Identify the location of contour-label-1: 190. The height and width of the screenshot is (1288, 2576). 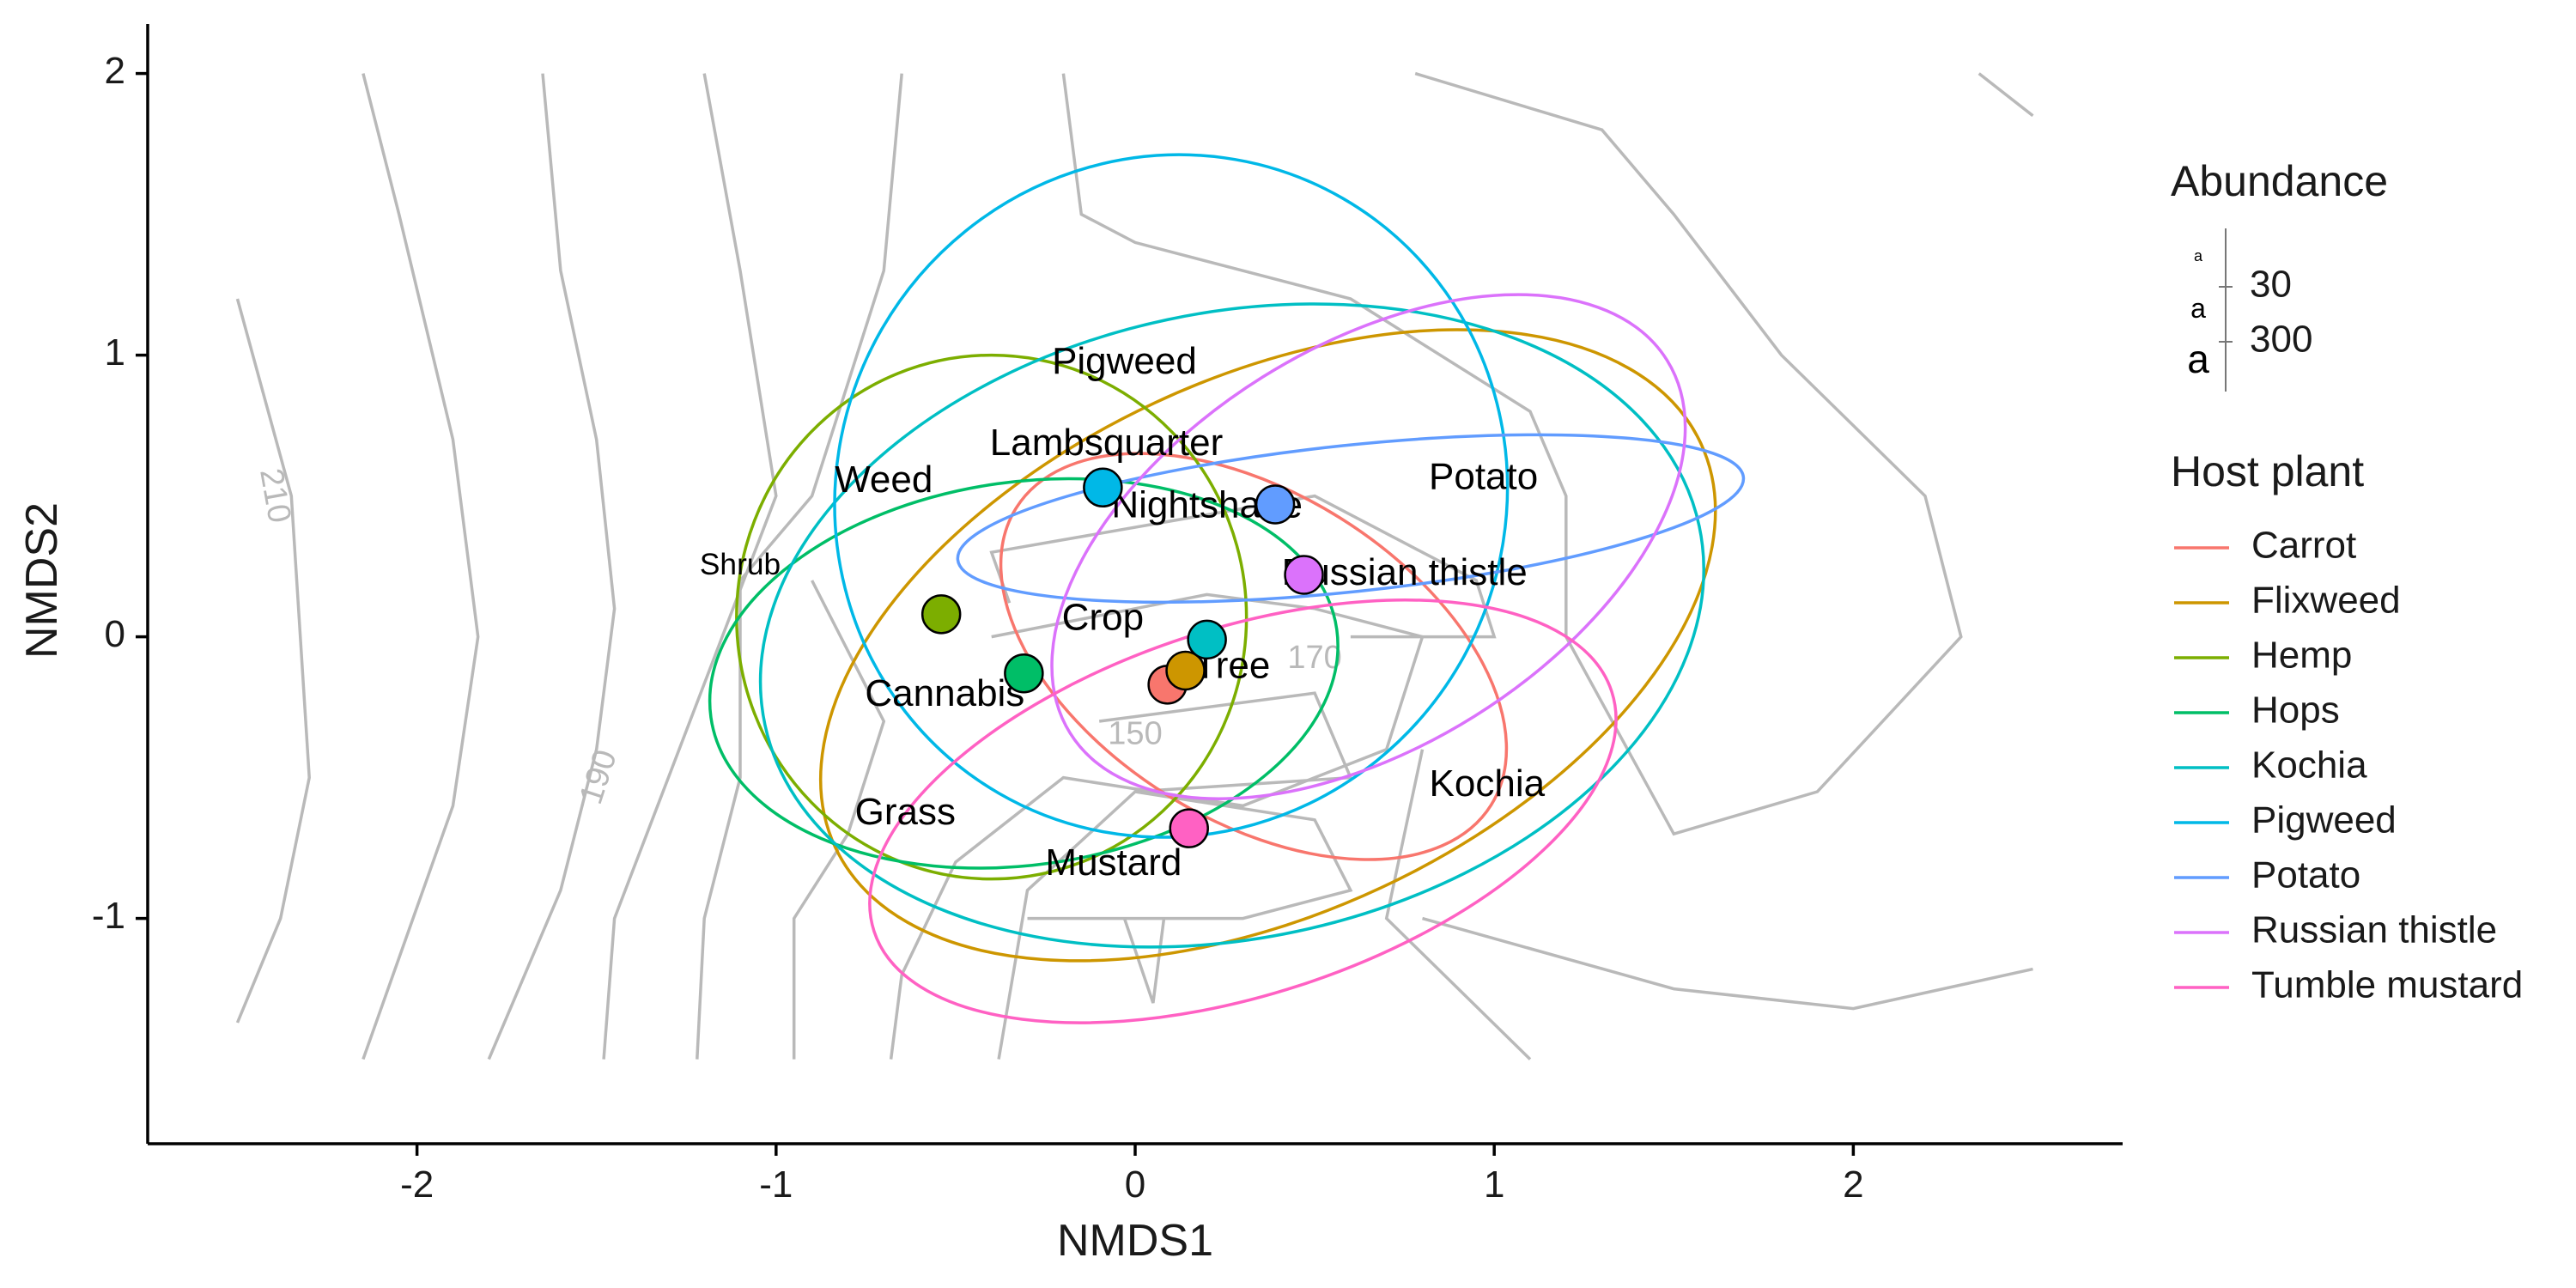
(598, 777).